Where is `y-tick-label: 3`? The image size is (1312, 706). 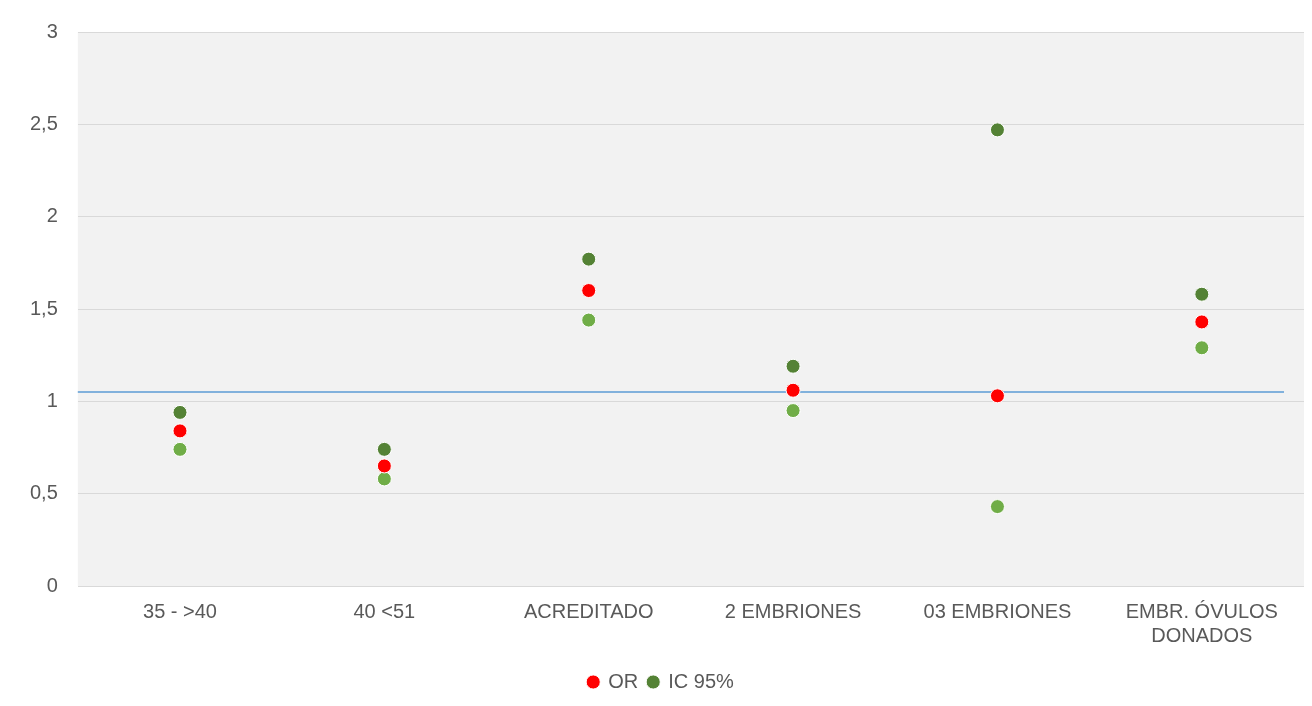 y-tick-label: 3 is located at coordinates (52, 30).